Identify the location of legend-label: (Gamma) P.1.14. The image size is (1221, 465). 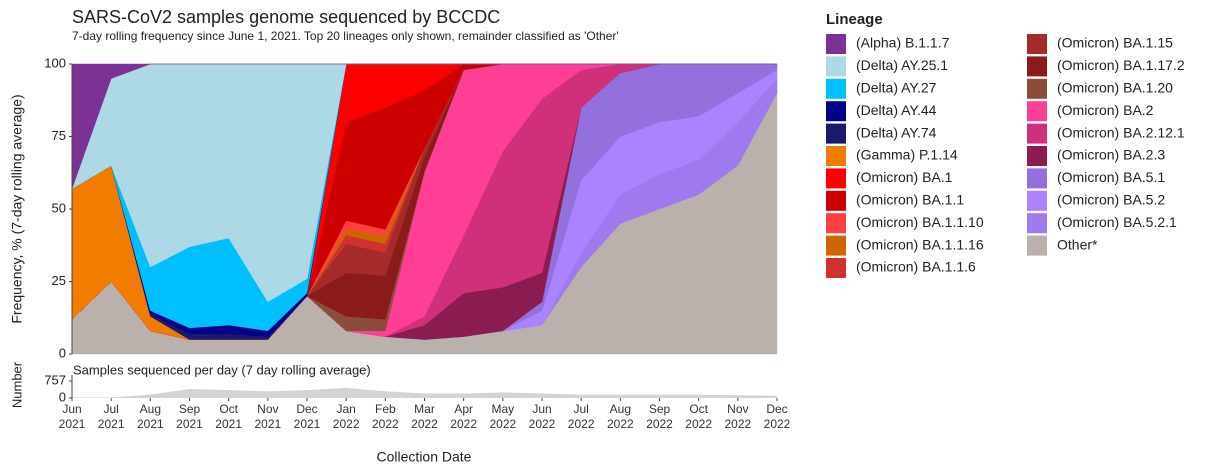
(907, 155).